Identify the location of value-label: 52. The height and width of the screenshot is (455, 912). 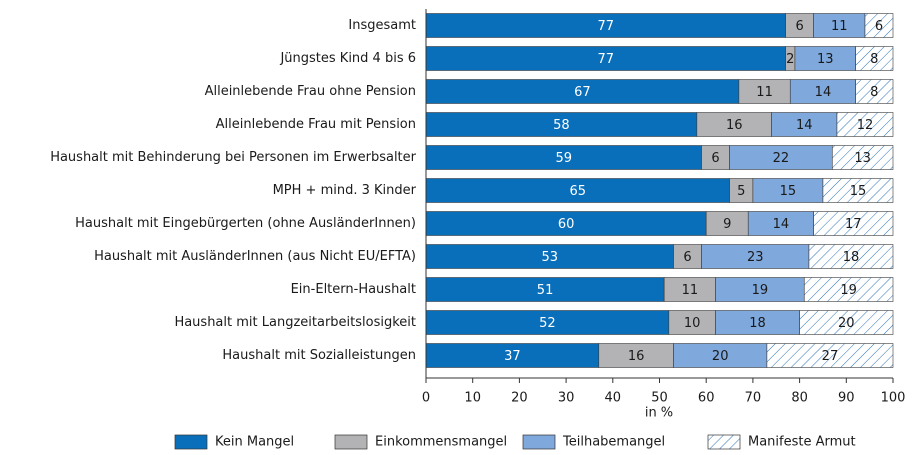
(547, 323).